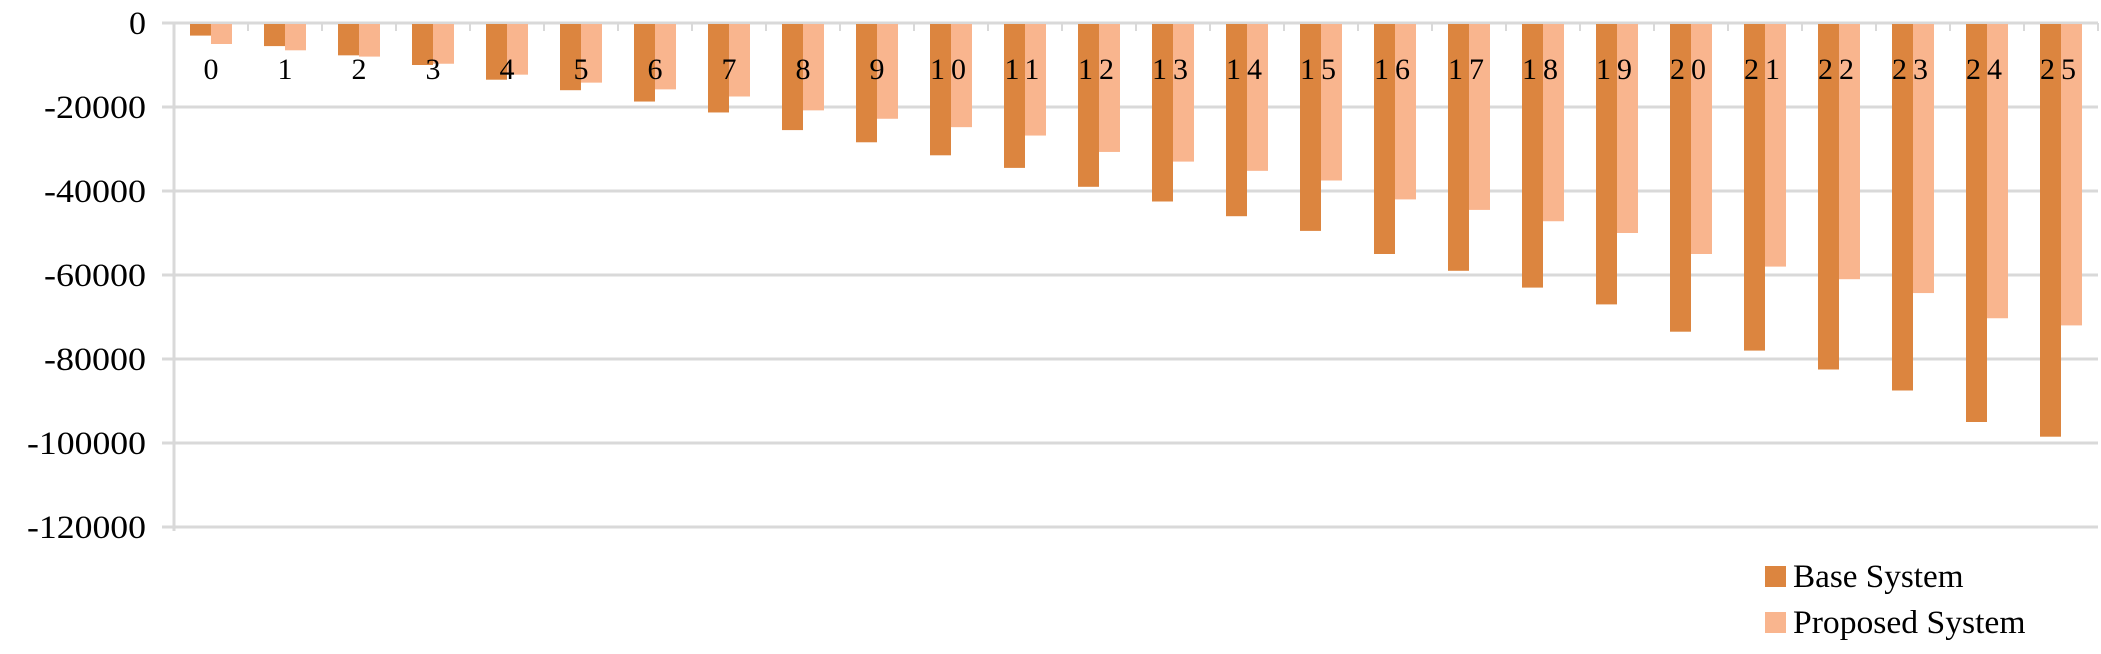 The width and height of the screenshot is (2101, 654). What do you see at coordinates (95, 360) in the screenshot?
I see `y-tick-label: -80000` at bounding box center [95, 360].